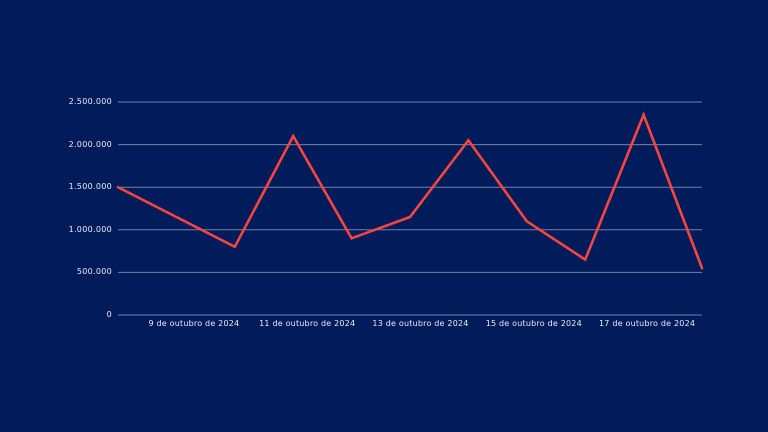 This screenshot has height=432, width=768. What do you see at coordinates (533, 323) in the screenshot?
I see `x-tick-label: 15 de outubro de 2024` at bounding box center [533, 323].